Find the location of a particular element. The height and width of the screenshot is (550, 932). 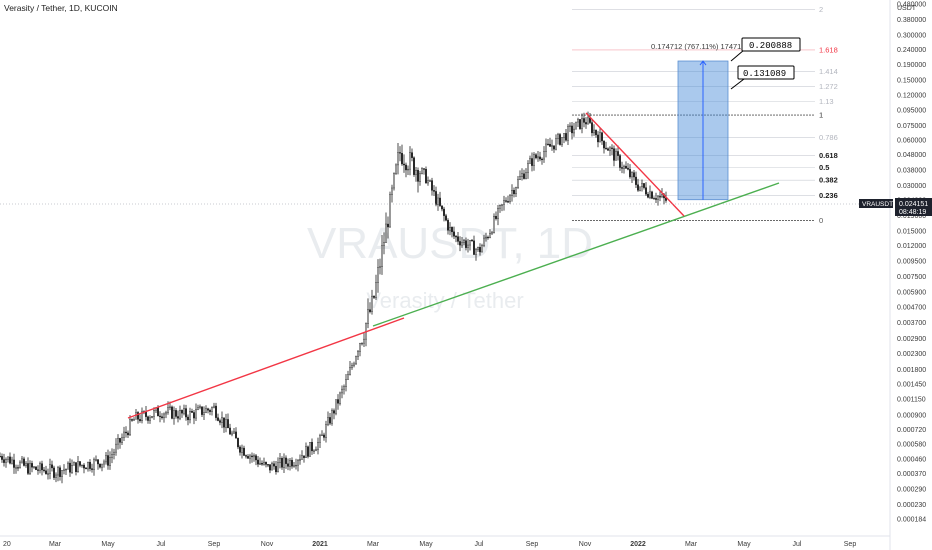

fib-level-label: 1.618 is located at coordinates (828, 49).